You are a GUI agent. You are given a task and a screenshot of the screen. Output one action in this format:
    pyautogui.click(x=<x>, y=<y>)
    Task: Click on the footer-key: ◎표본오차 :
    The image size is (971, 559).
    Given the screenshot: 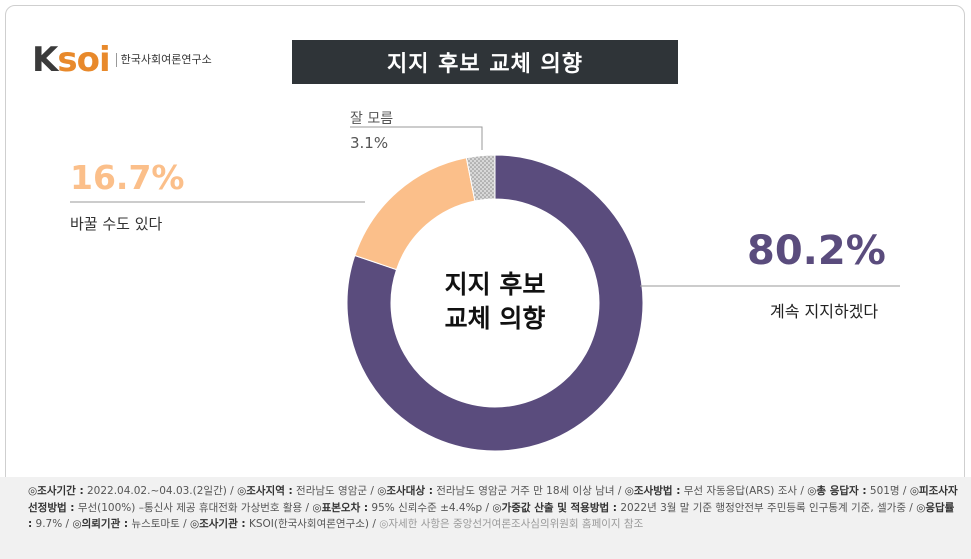 What is the action you would take?
    pyautogui.click(x=340, y=507)
    